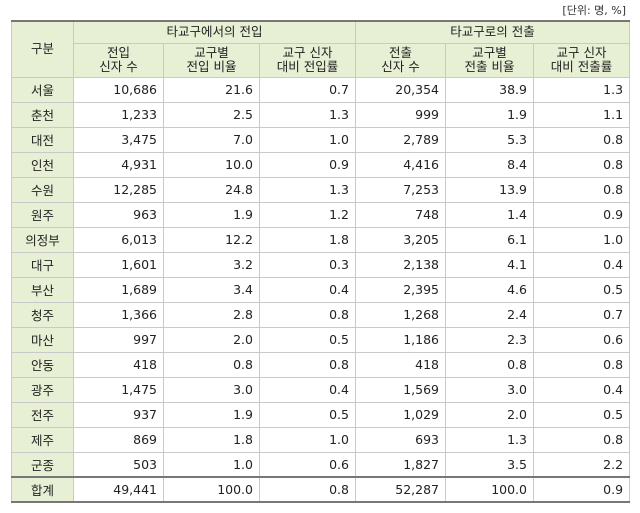  Describe the element at coordinates (489, 464) in the screenshot. I see `cell-out-ratio: 3.5` at that location.